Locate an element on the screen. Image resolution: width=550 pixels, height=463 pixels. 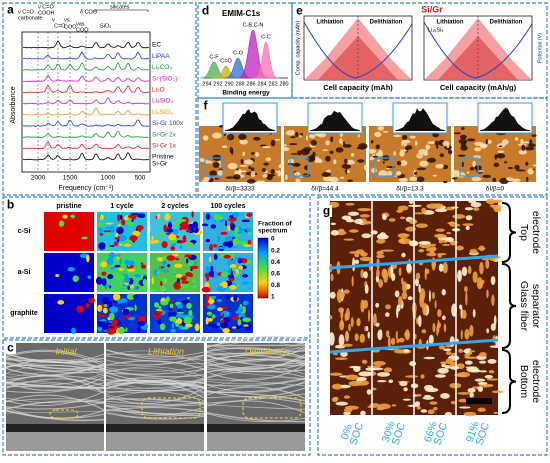
colorbar-title: spectrum is located at coordinates (272, 231).